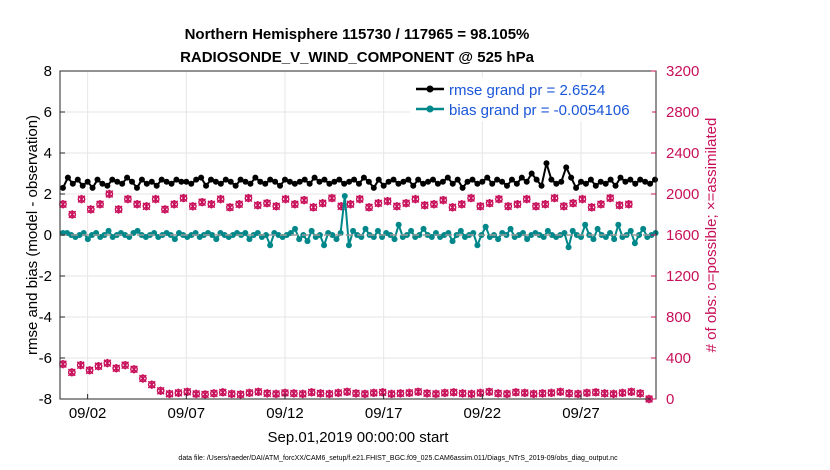 This screenshot has height=470, width=830. Describe the element at coordinates (88, 413) in the screenshot. I see `x-tick-label: 09/02` at that location.